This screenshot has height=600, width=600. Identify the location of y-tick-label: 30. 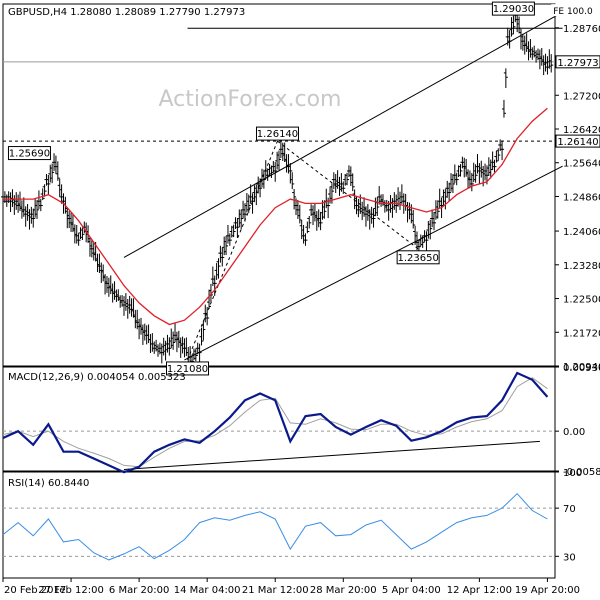
(569, 557).